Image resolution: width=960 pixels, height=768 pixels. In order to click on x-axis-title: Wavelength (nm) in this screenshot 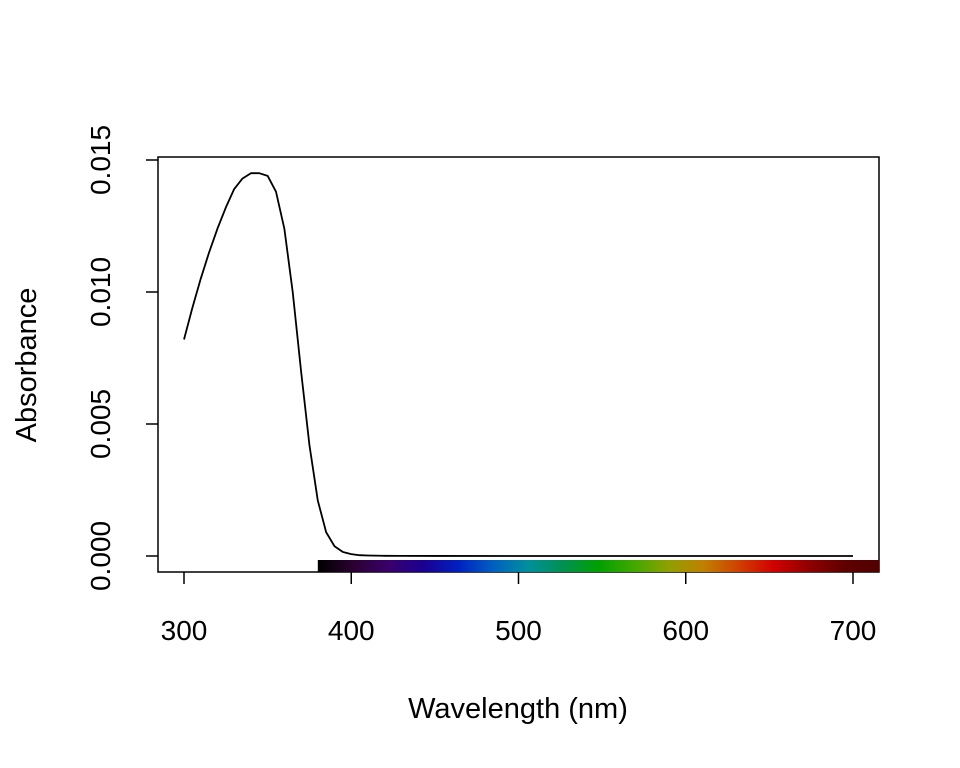, I will do `click(518, 709)`.